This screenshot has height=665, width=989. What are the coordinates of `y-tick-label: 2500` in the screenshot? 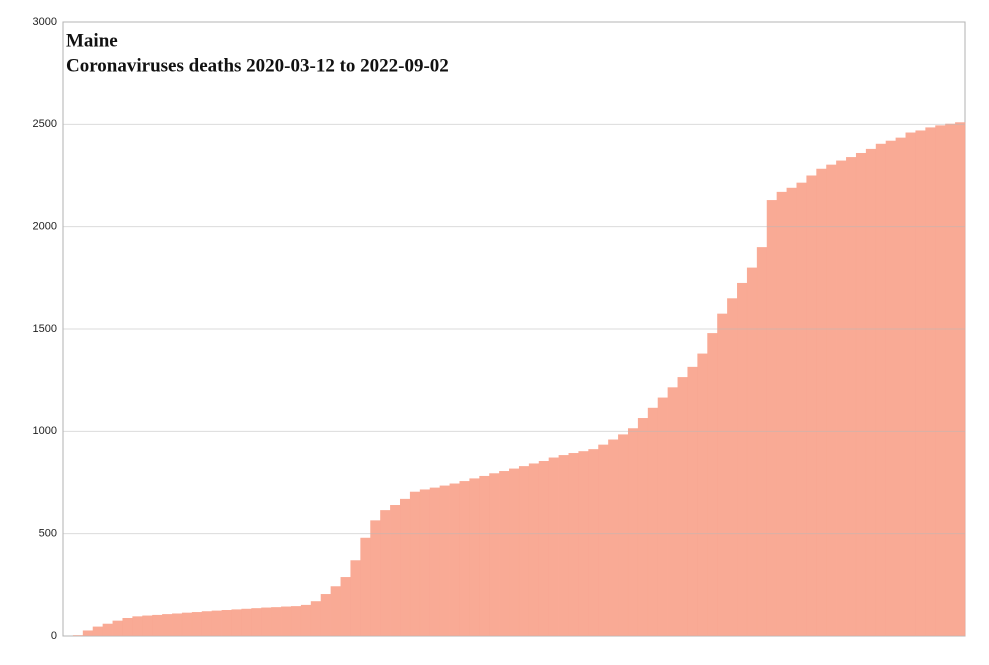 It's located at (45, 124).